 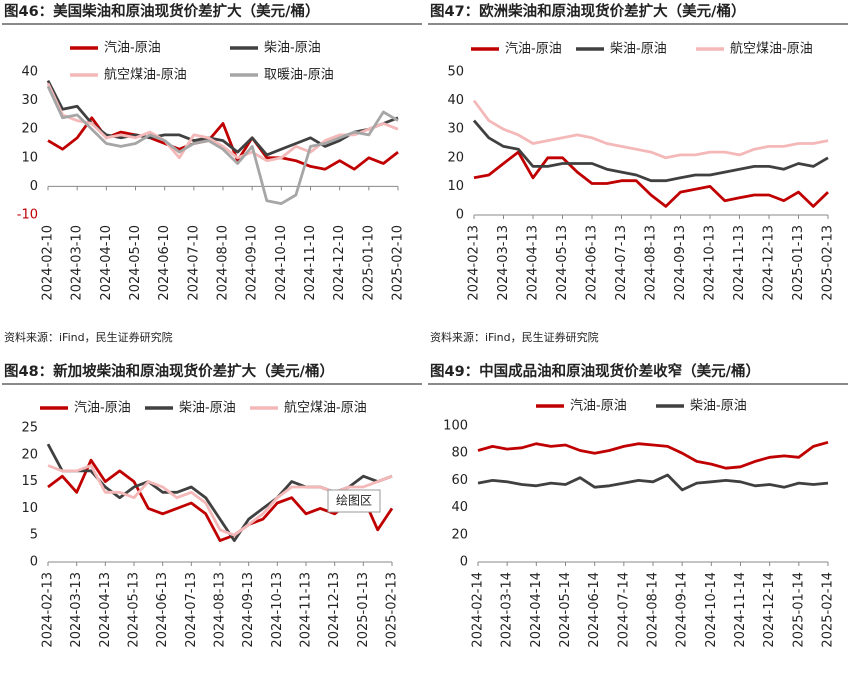 What do you see at coordinates (223, 263) in the screenshot?
I see `x-tick-label: 2024-08-10` at bounding box center [223, 263].